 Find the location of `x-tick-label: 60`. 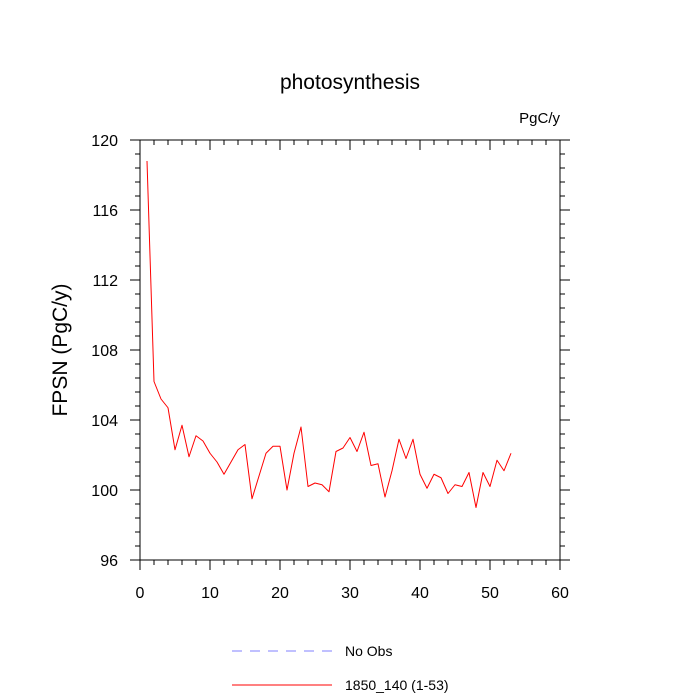

x-tick-label: 60 is located at coordinates (560, 593).